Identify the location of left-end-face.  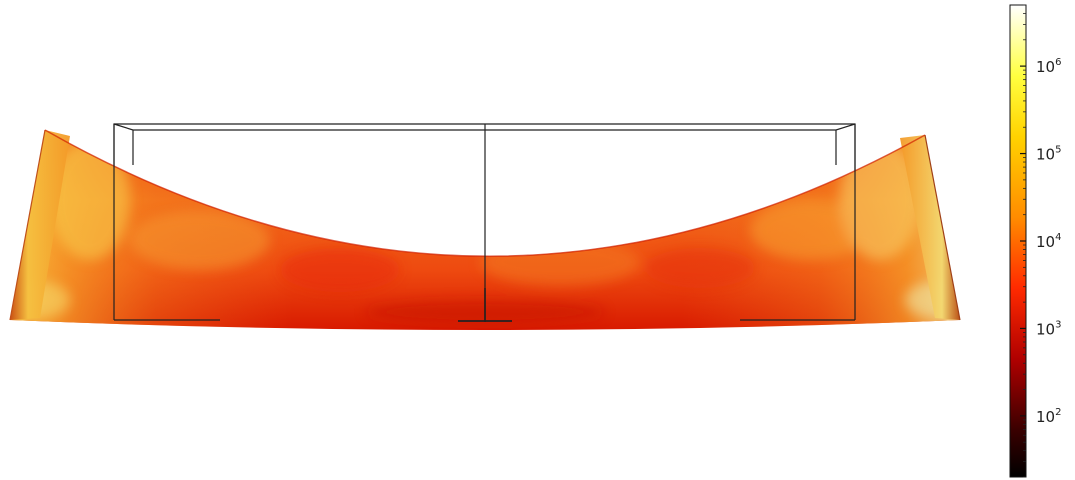
(40, 225).